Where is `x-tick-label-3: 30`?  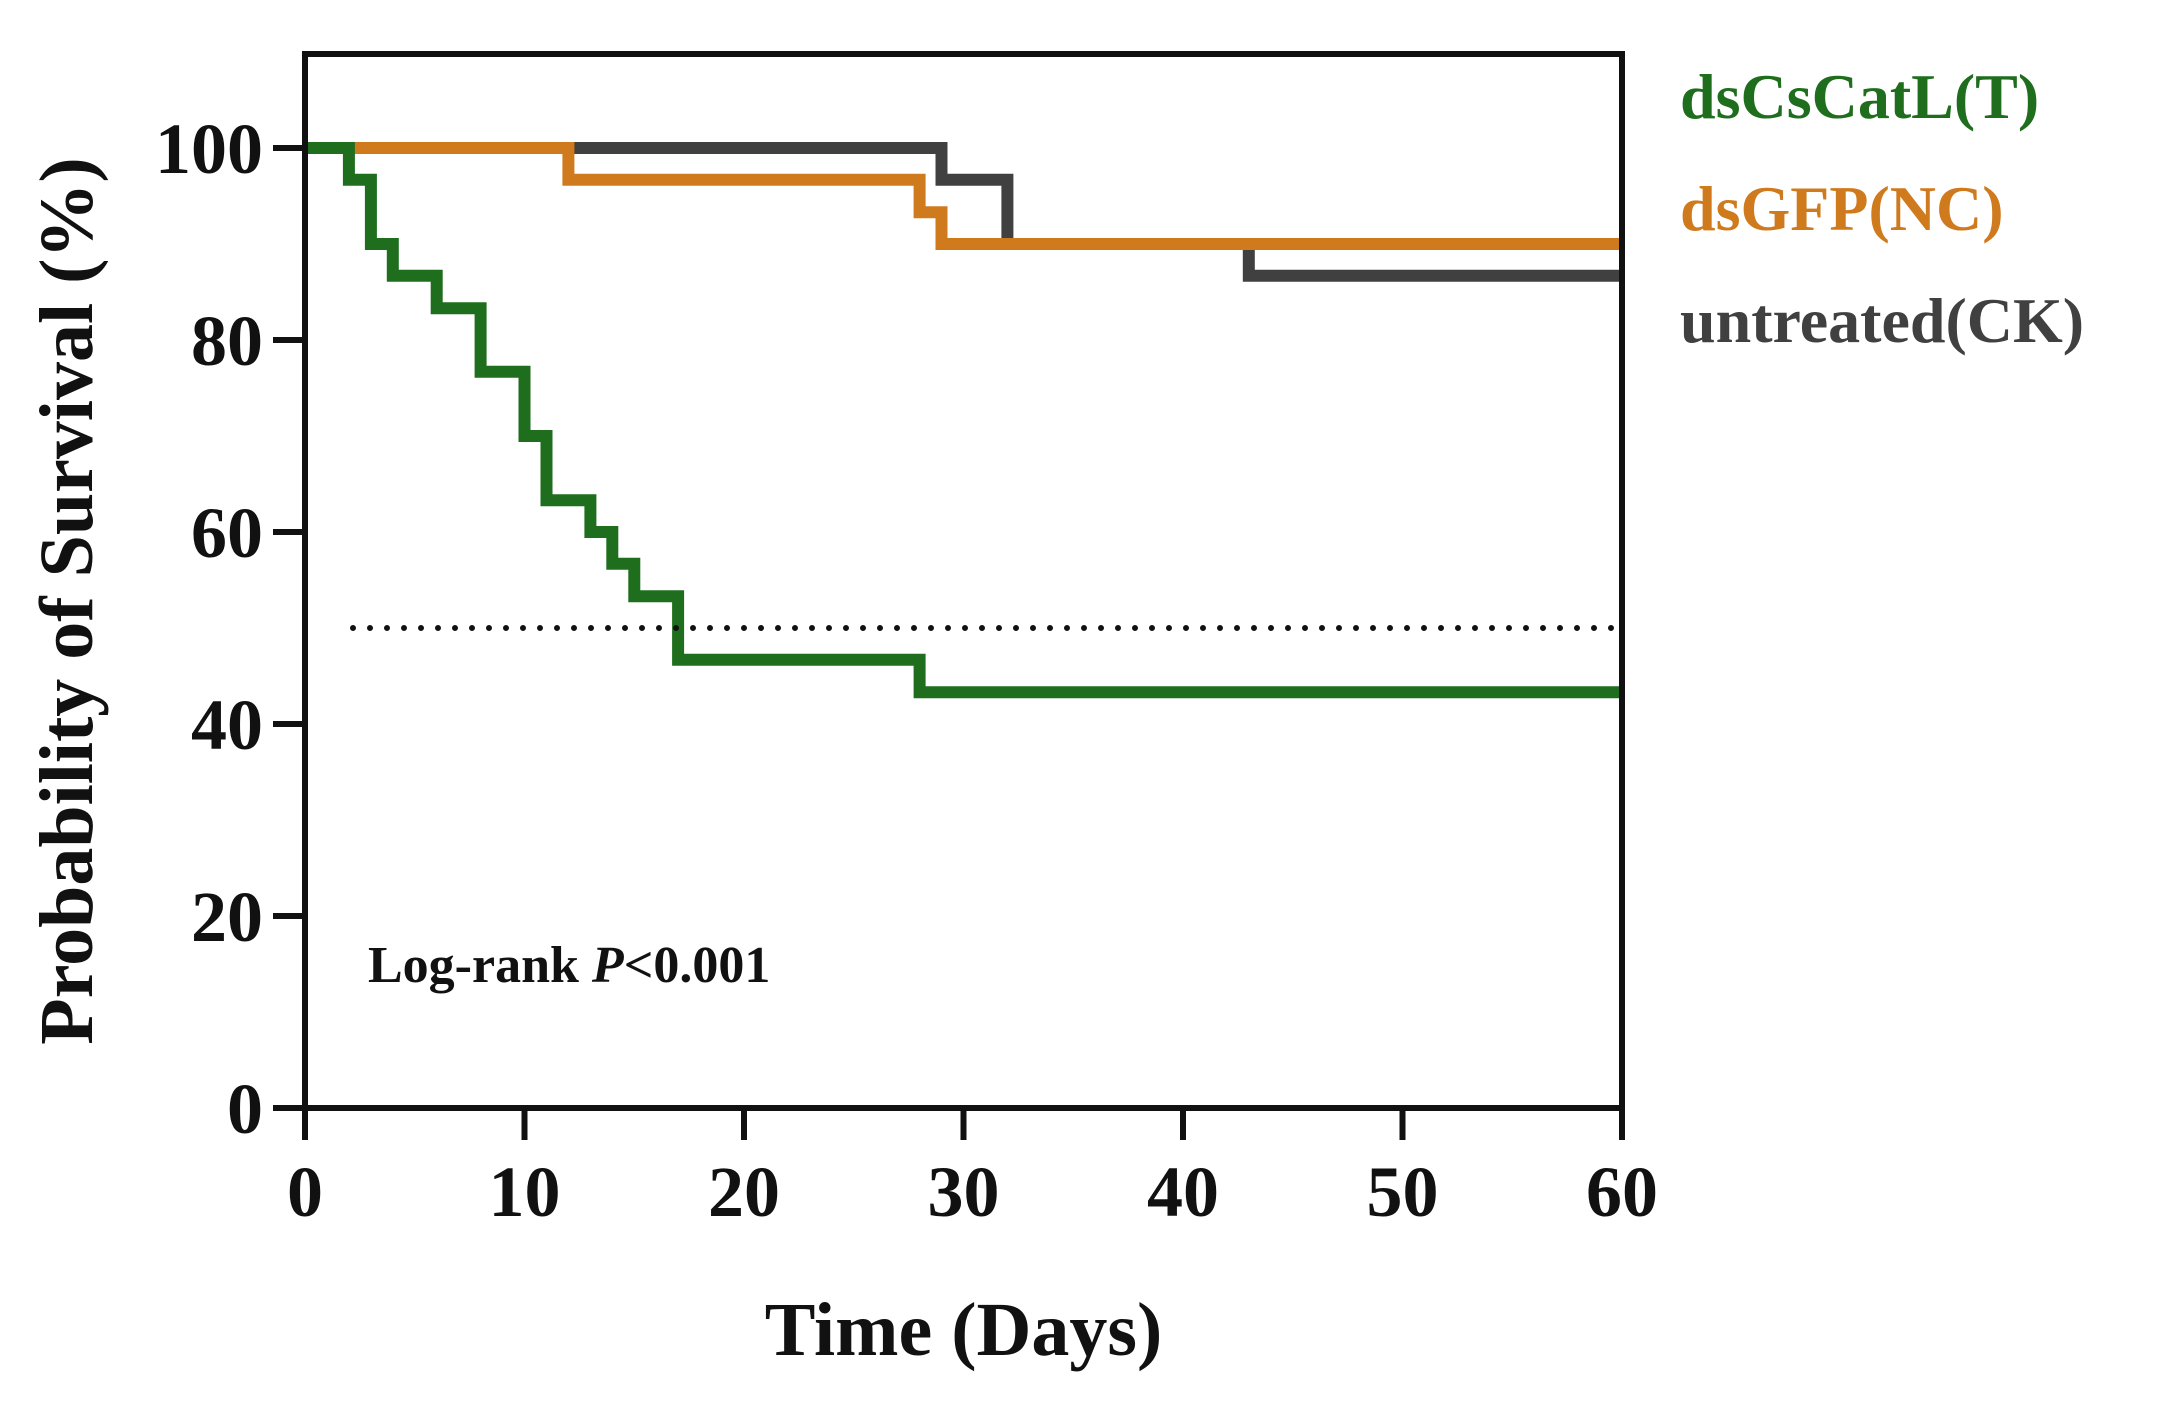 x-tick-label-3: 30 is located at coordinates (964, 1192).